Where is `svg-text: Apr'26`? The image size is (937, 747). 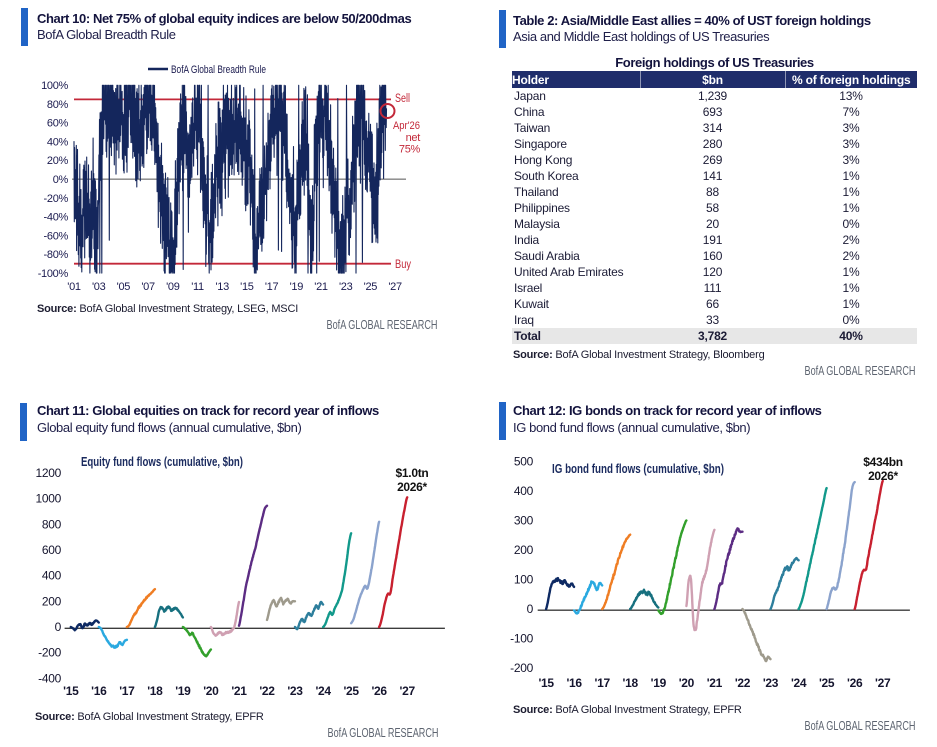 svg-text: Apr'26 is located at coordinates (406, 126).